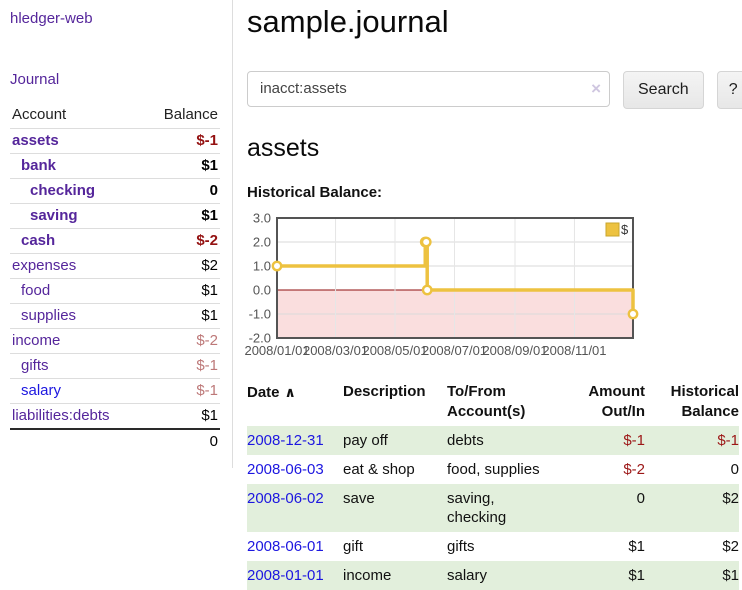  Describe the element at coordinates (493, 546) in the screenshot. I see `register-row: 2008-06-01 gift gifts $1 $2` at that location.